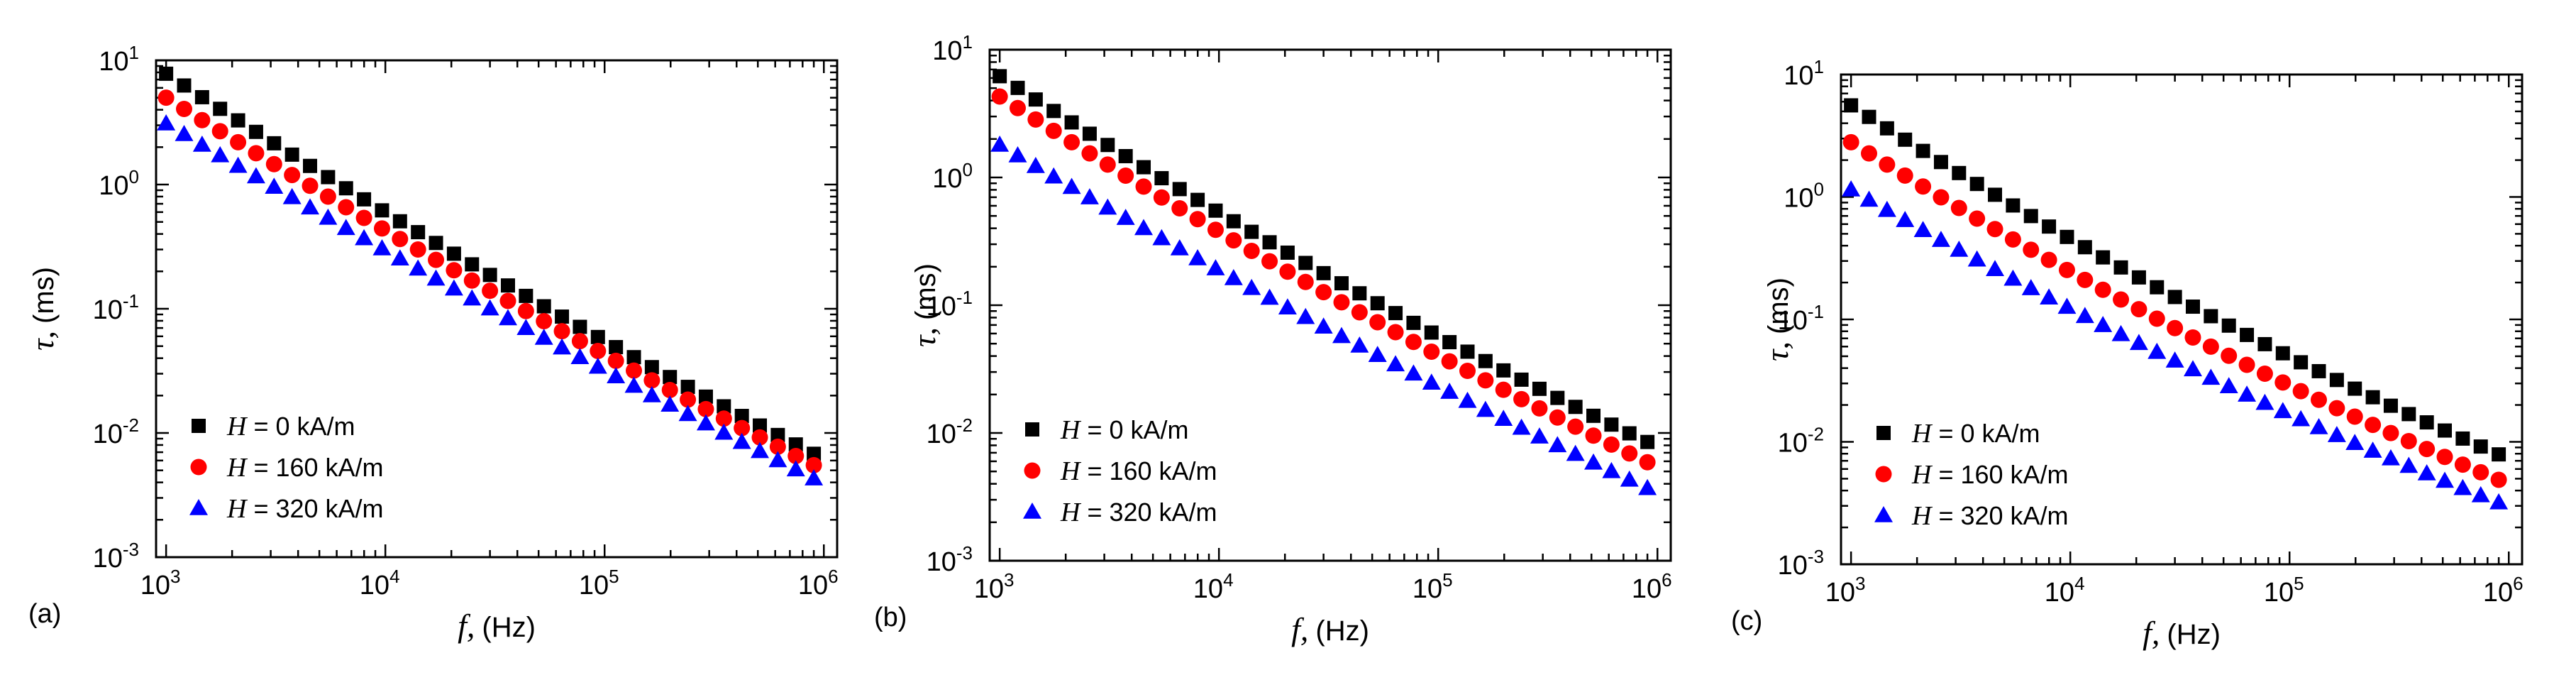  I want to click on x-tick-label: 10⁴, so click(2065, 590).